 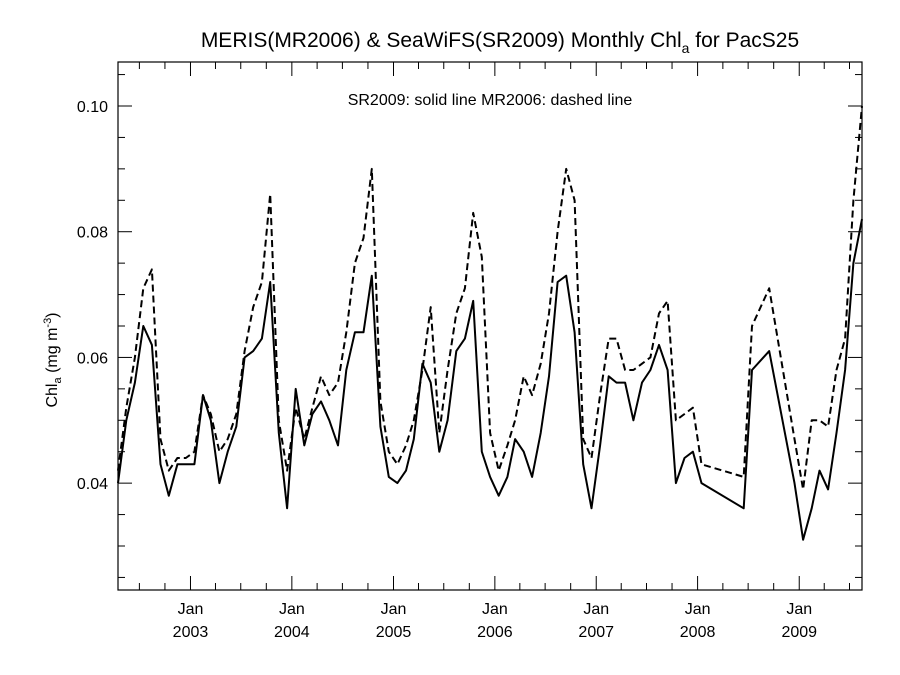 I want to click on x-tick-year-label: 2009, so click(x=799, y=632).